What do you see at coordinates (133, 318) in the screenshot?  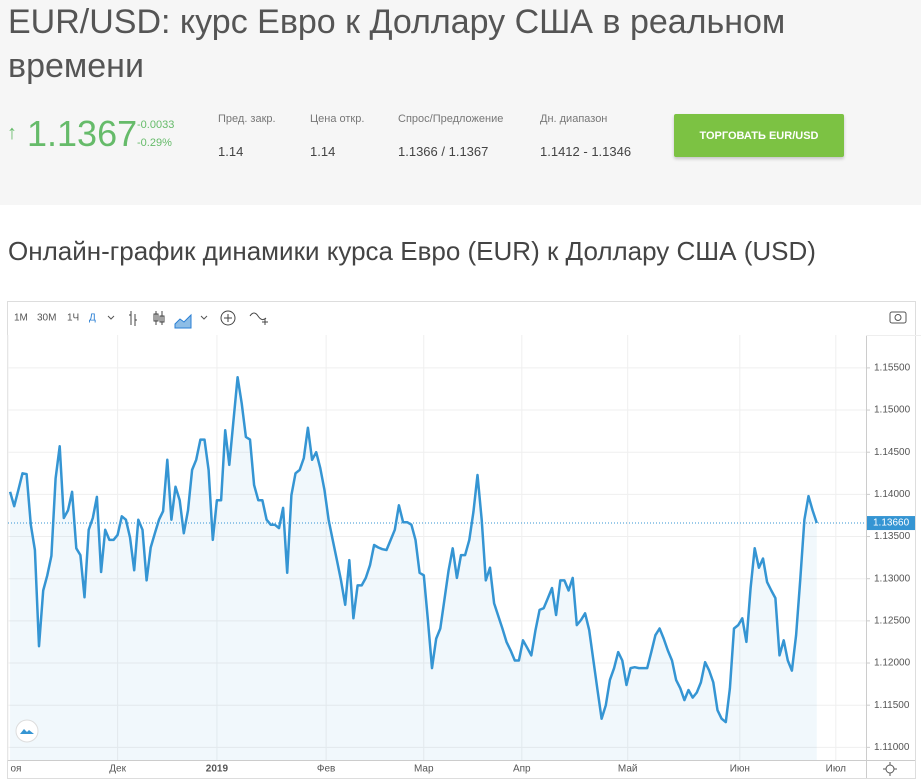 I see `bars-icon` at bounding box center [133, 318].